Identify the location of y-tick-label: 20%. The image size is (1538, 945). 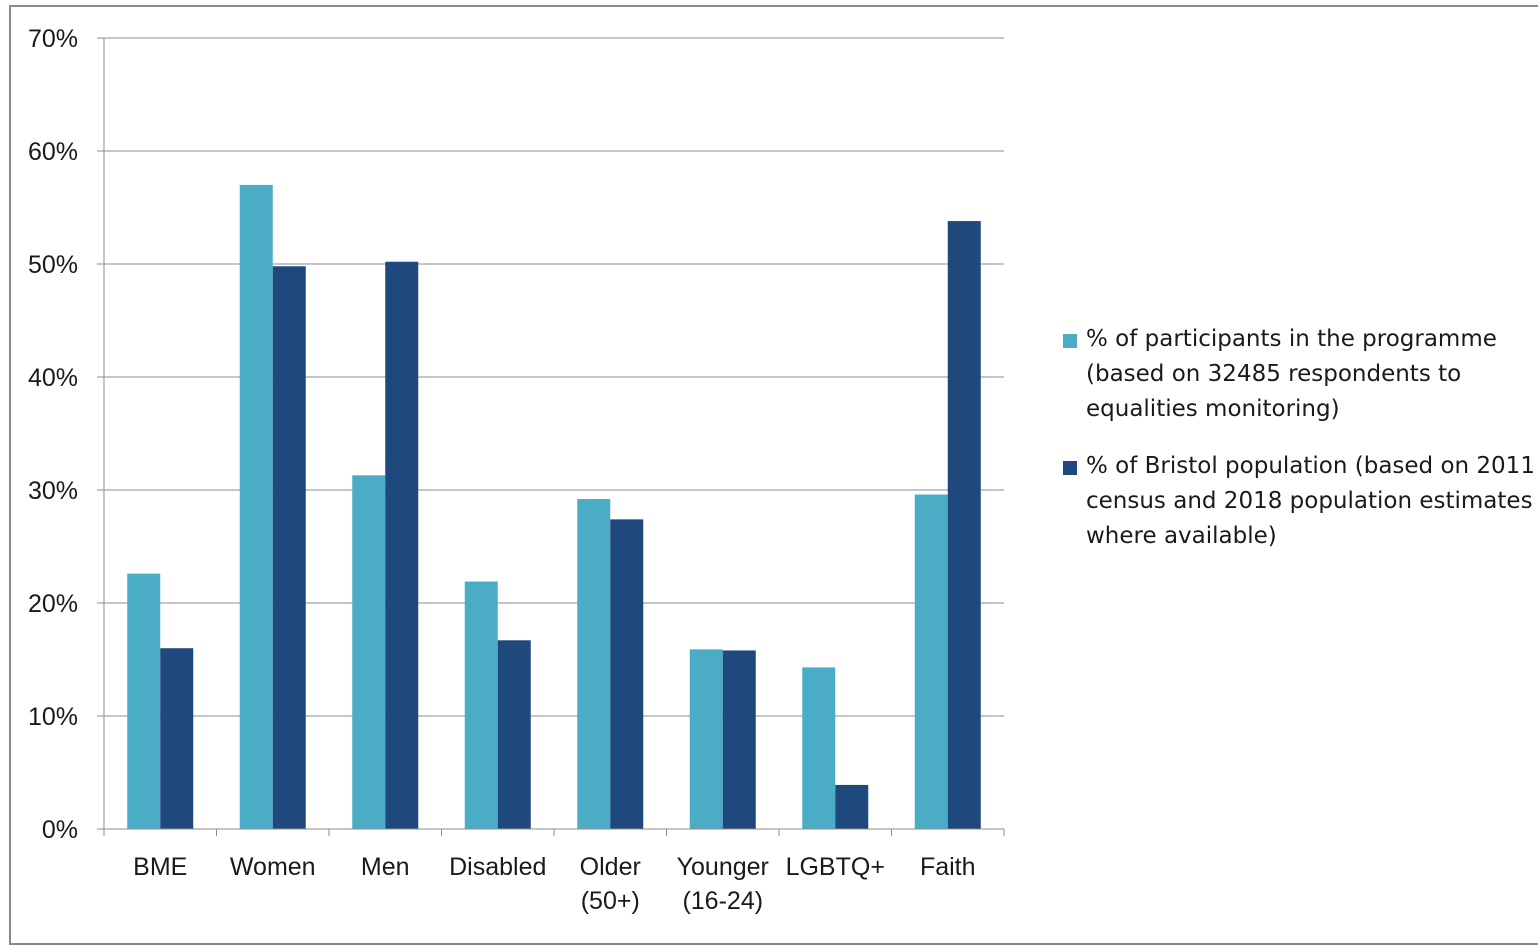
(53, 604).